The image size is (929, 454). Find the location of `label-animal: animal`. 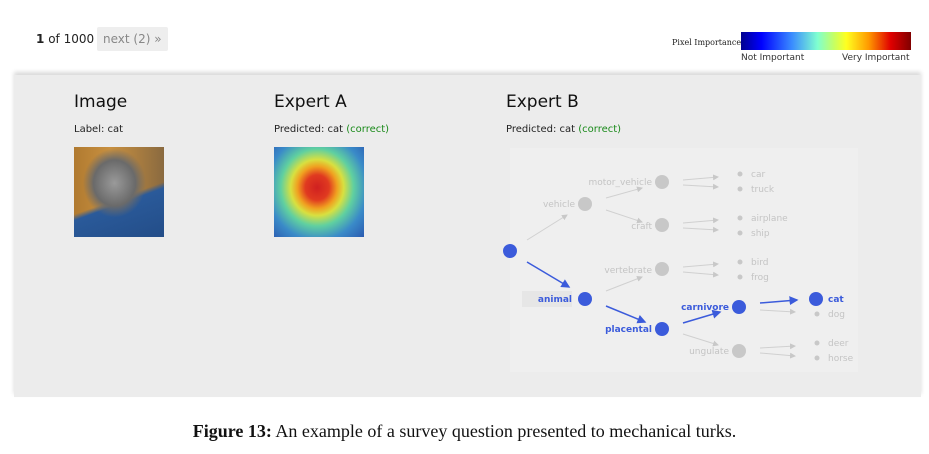

label-animal: animal is located at coordinates (555, 300).